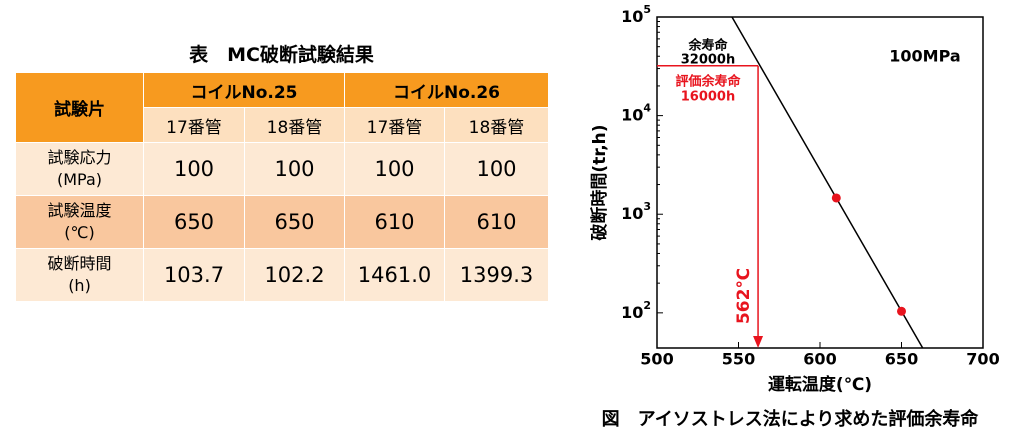 This screenshot has width=1024, height=435. What do you see at coordinates (281, 55) in the screenshot?
I see `table-title: 表 MC破断試験結果` at bounding box center [281, 55].